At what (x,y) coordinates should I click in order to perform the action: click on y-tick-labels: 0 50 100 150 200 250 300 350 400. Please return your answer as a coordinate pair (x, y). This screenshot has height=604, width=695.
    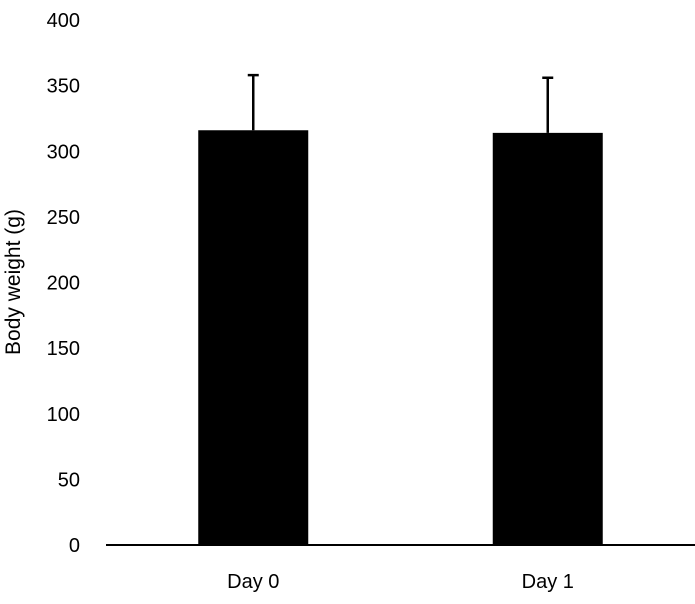
    Looking at the image, I should click on (63, 283).